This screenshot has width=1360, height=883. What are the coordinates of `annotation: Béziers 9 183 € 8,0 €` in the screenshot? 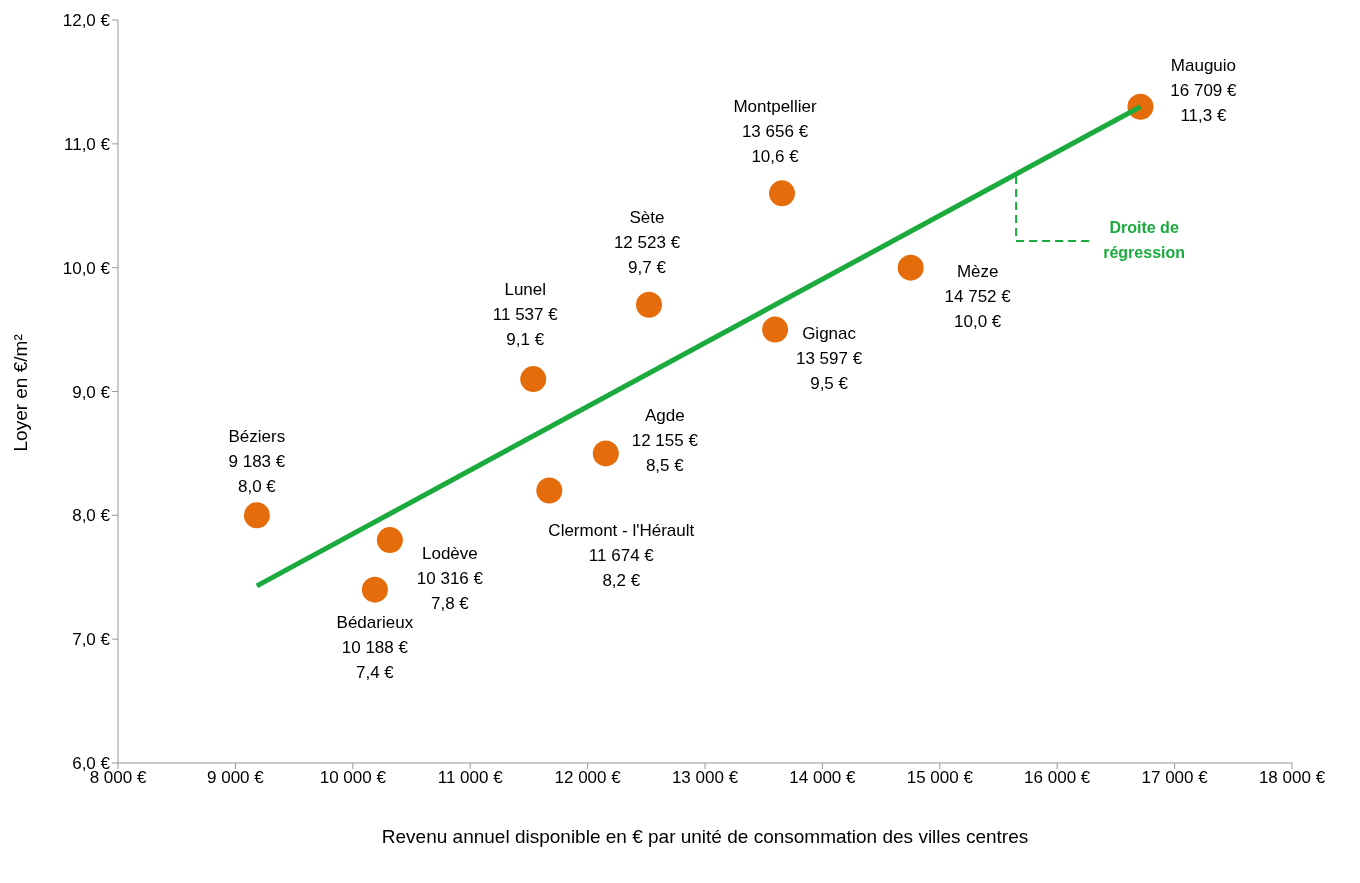 It's located at (257, 462).